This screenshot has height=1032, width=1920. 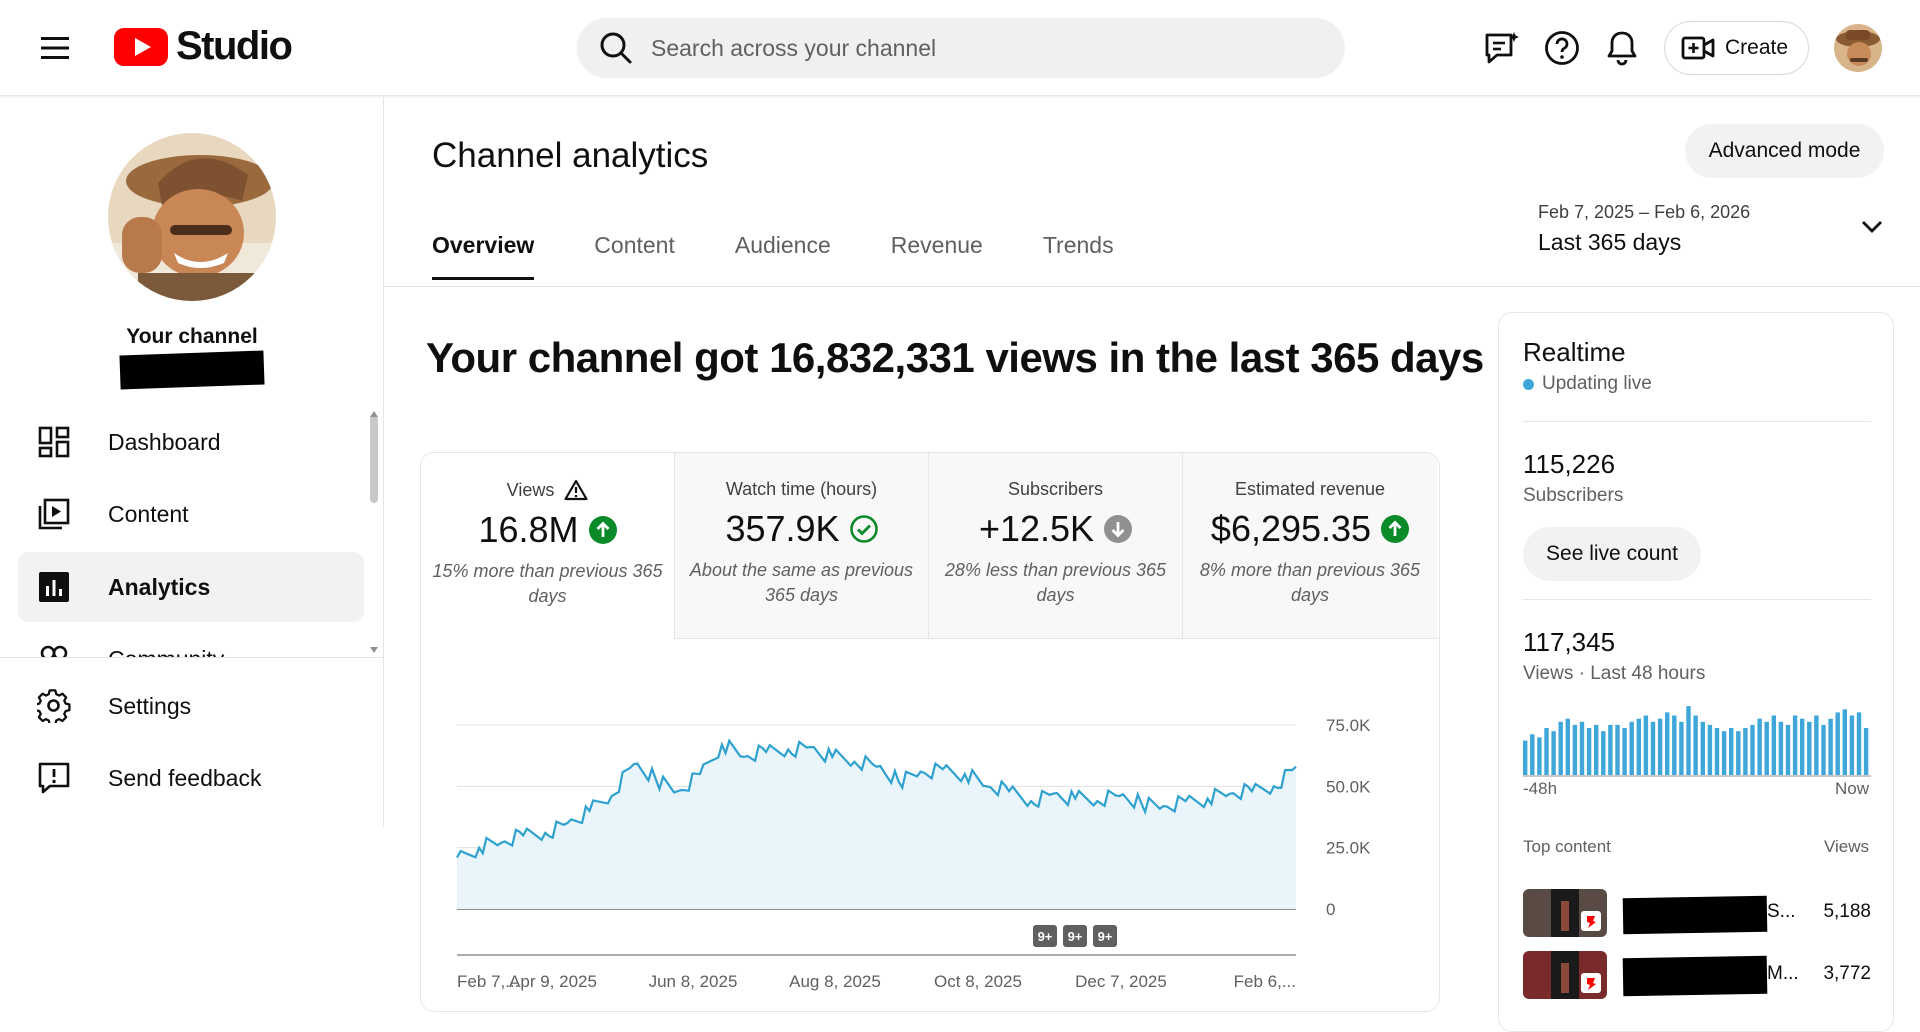 I want to click on metric-label: Subscribers, so click(x=1055, y=489).